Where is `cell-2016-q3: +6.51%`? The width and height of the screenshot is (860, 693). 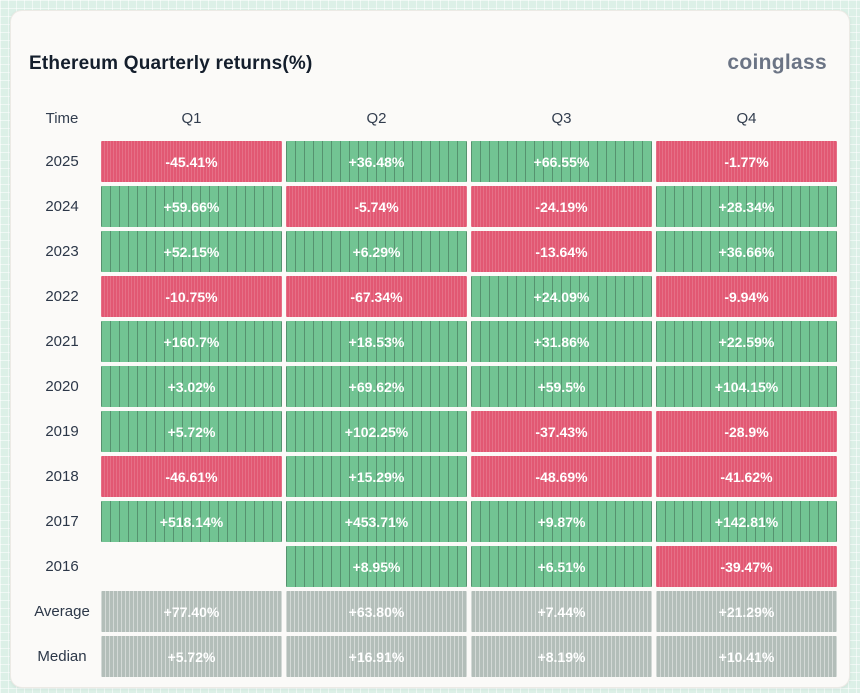
cell-2016-q3: +6.51% is located at coordinates (561, 566).